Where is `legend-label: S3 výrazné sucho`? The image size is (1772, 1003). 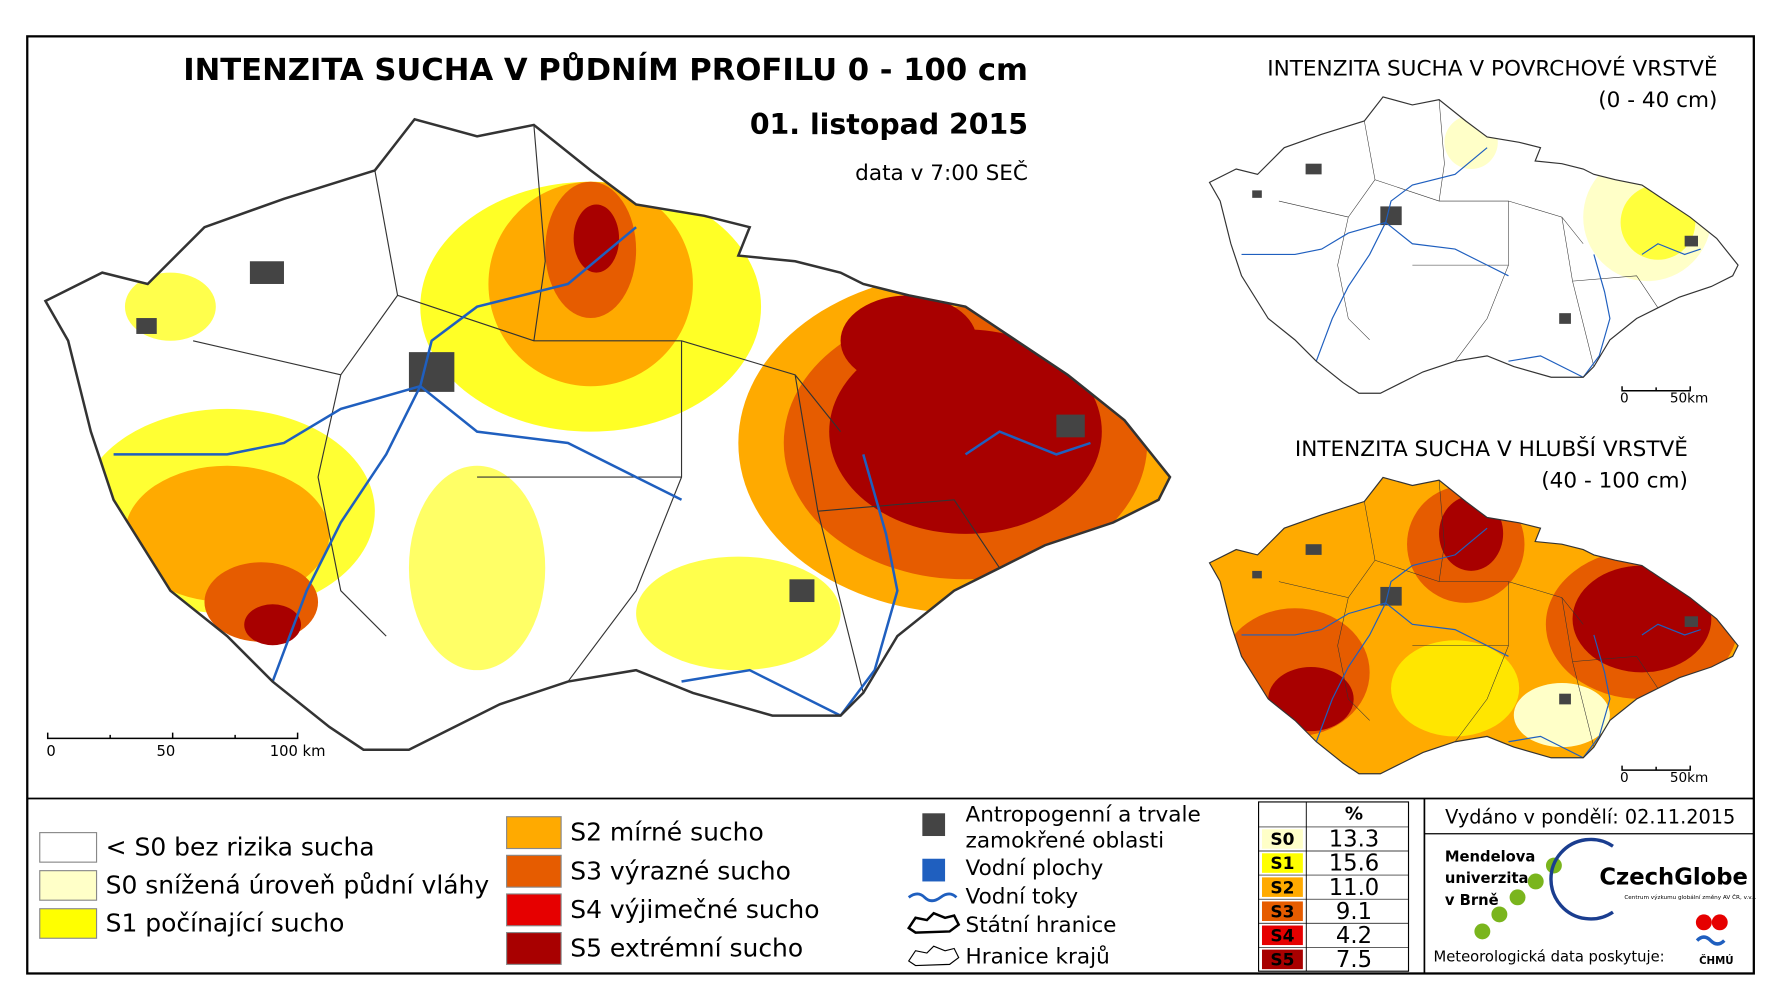
legend-label: S3 výrazné sucho is located at coordinates (680, 870).